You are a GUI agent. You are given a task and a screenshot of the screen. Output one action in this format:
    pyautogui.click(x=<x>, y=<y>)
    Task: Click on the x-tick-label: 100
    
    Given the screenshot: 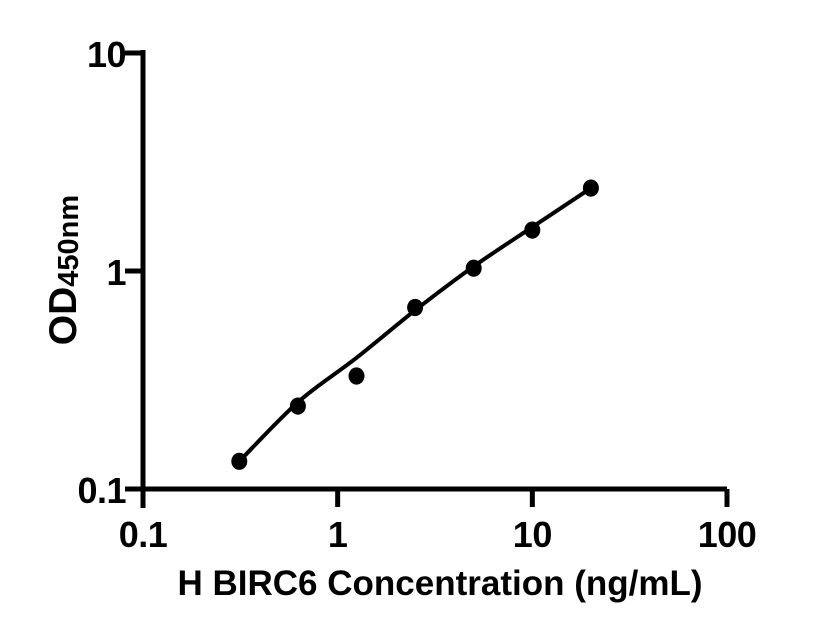 What is the action you would take?
    pyautogui.click(x=727, y=534)
    